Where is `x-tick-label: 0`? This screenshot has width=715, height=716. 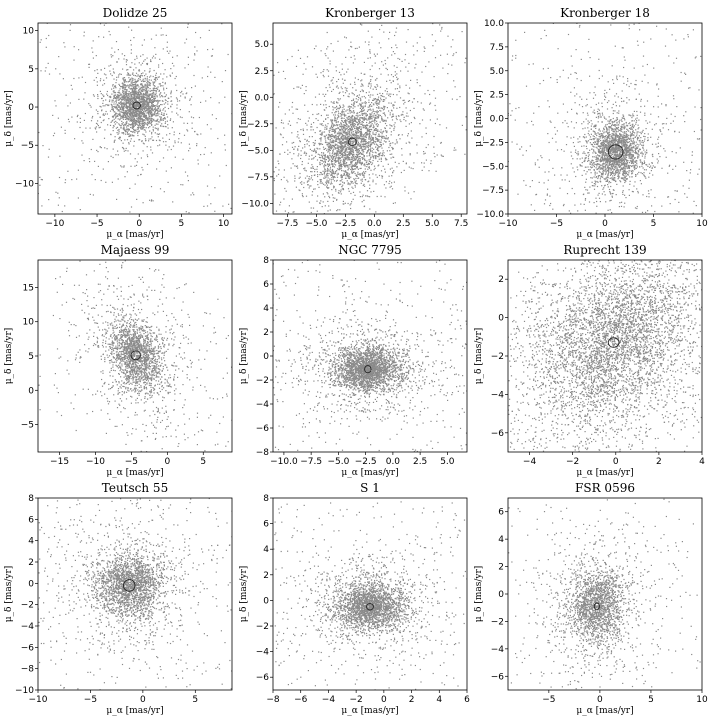
x-tick-label: 0 is located at coordinates (139, 224).